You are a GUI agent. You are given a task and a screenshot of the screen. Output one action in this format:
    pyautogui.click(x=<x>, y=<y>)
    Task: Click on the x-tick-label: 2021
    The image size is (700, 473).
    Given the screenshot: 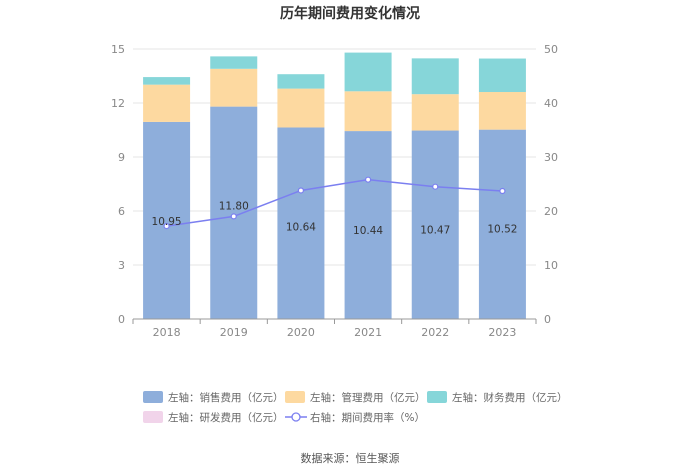 What is the action you would take?
    pyautogui.click(x=368, y=332)
    